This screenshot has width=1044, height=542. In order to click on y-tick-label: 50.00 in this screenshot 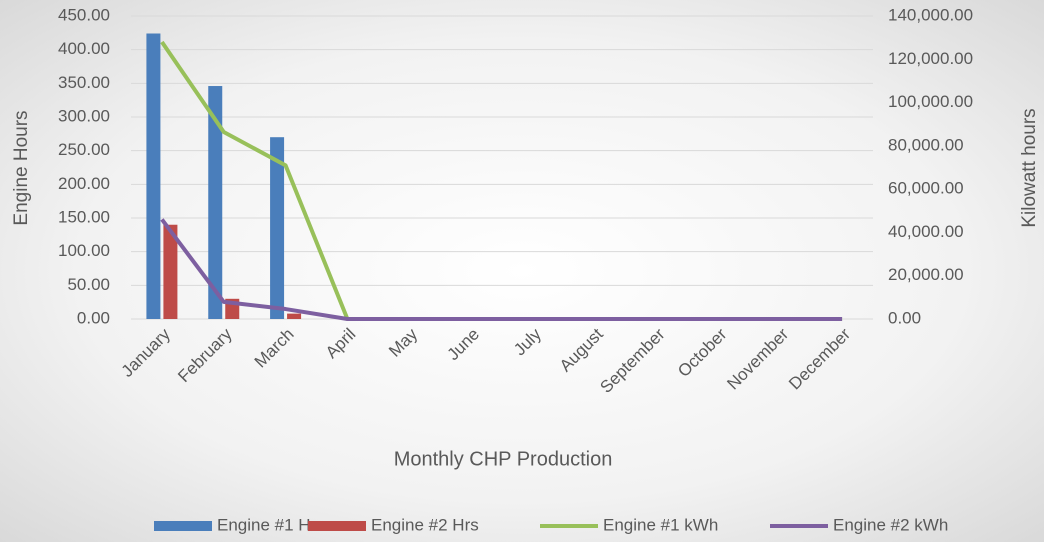, I will do `click(88, 284)`.